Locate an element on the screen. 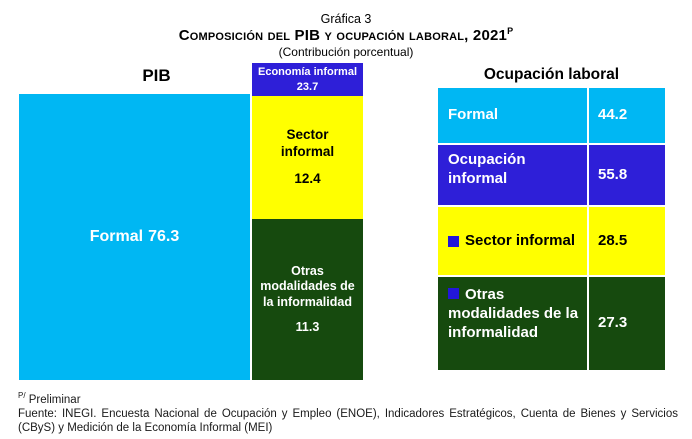 The height and width of the screenshot is (439, 692). table-row-otras-modalidades-label: Otras modalidades de la informalidad is located at coordinates (512, 323).